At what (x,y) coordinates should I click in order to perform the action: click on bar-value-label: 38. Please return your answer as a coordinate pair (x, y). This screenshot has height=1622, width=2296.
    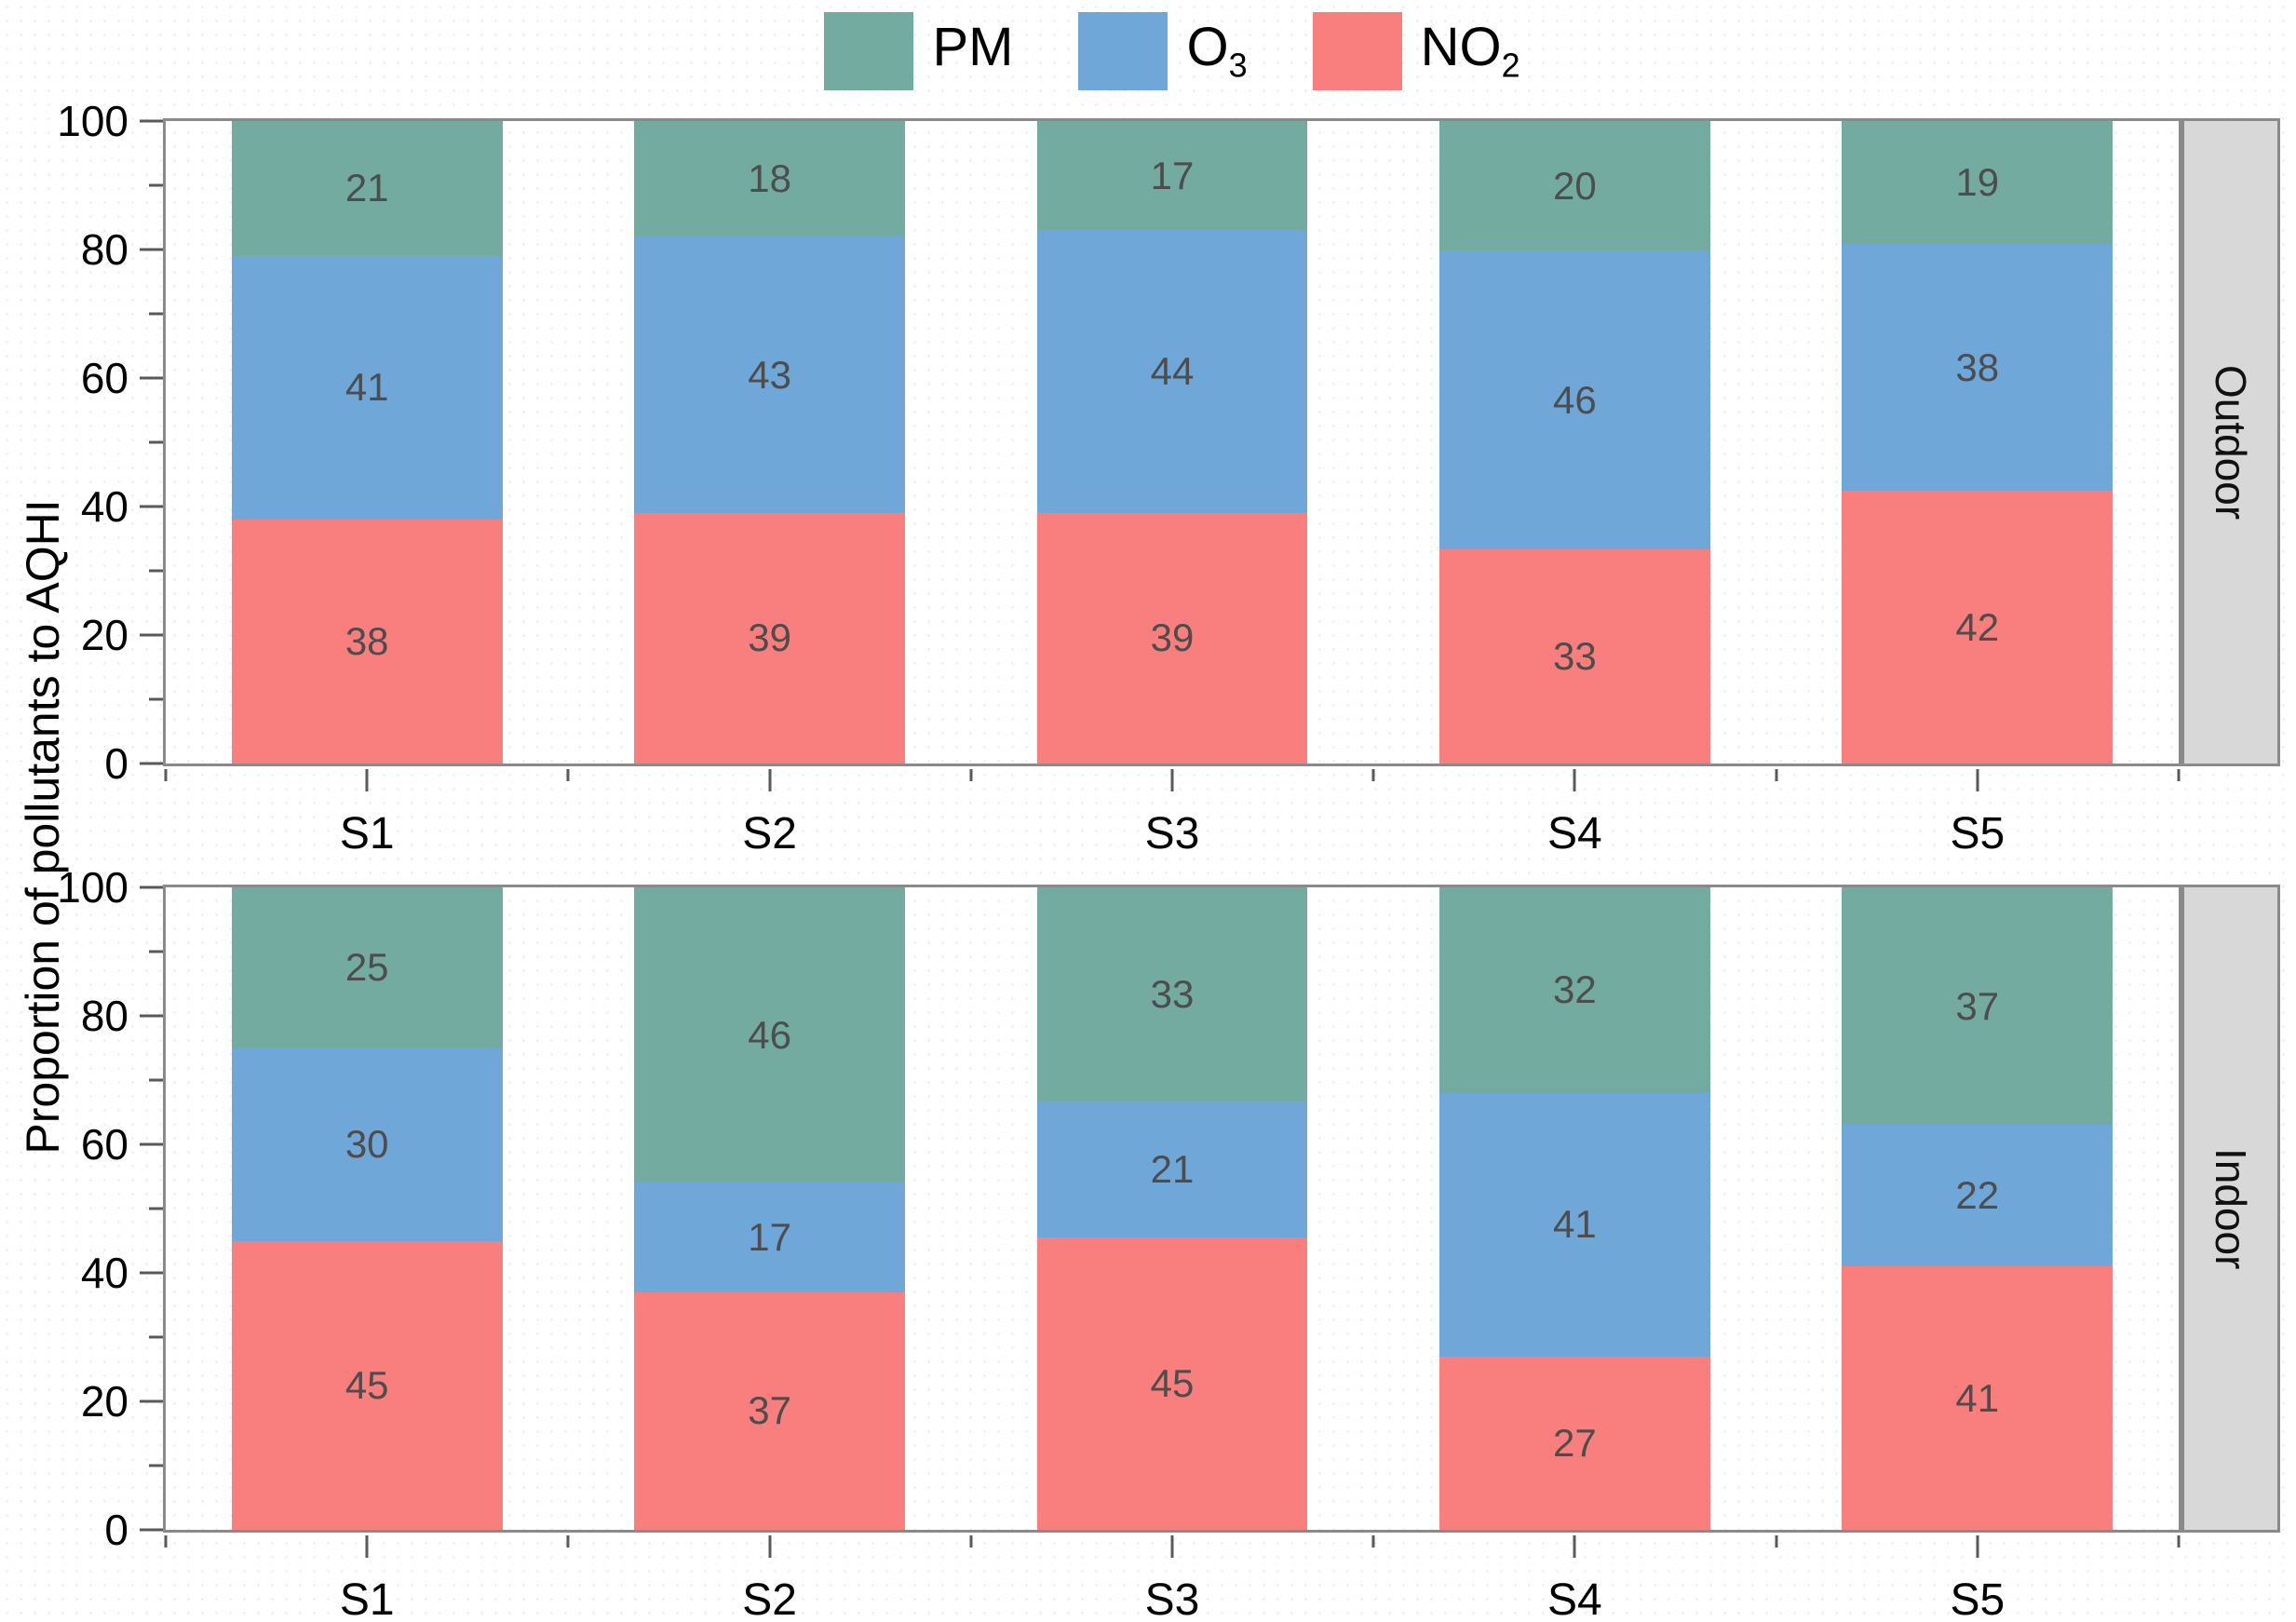
    Looking at the image, I should click on (367, 641).